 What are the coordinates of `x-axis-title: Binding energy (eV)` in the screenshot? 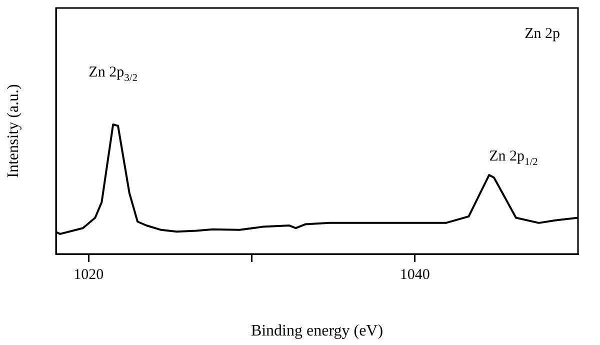 It's located at (317, 331).